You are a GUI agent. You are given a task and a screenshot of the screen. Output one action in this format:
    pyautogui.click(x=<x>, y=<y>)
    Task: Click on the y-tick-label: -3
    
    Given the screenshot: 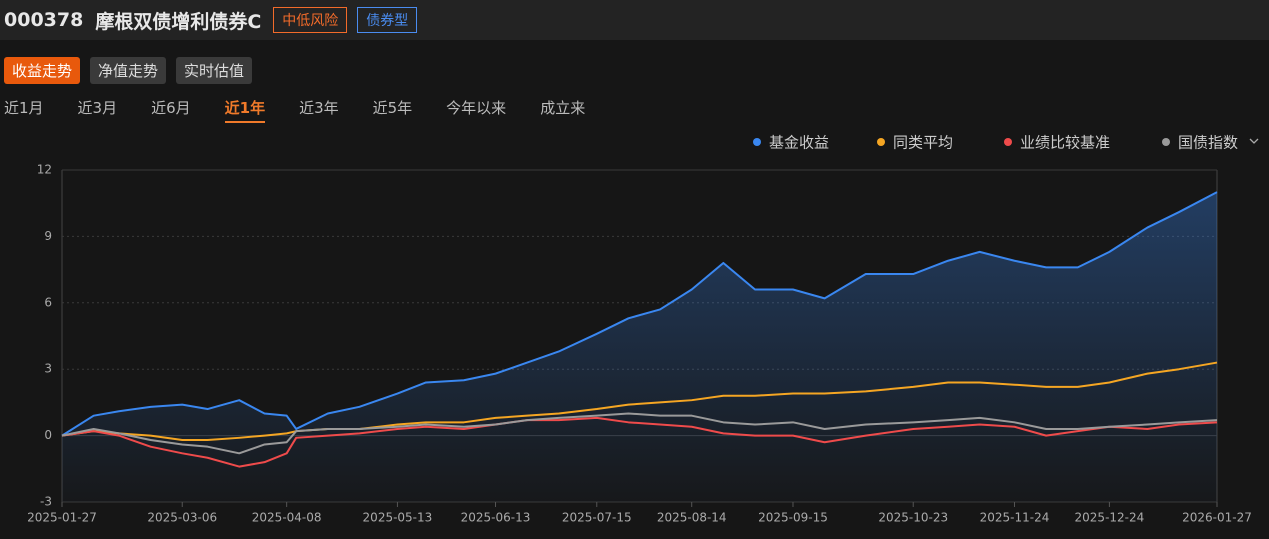 What is the action you would take?
    pyautogui.click(x=46, y=502)
    